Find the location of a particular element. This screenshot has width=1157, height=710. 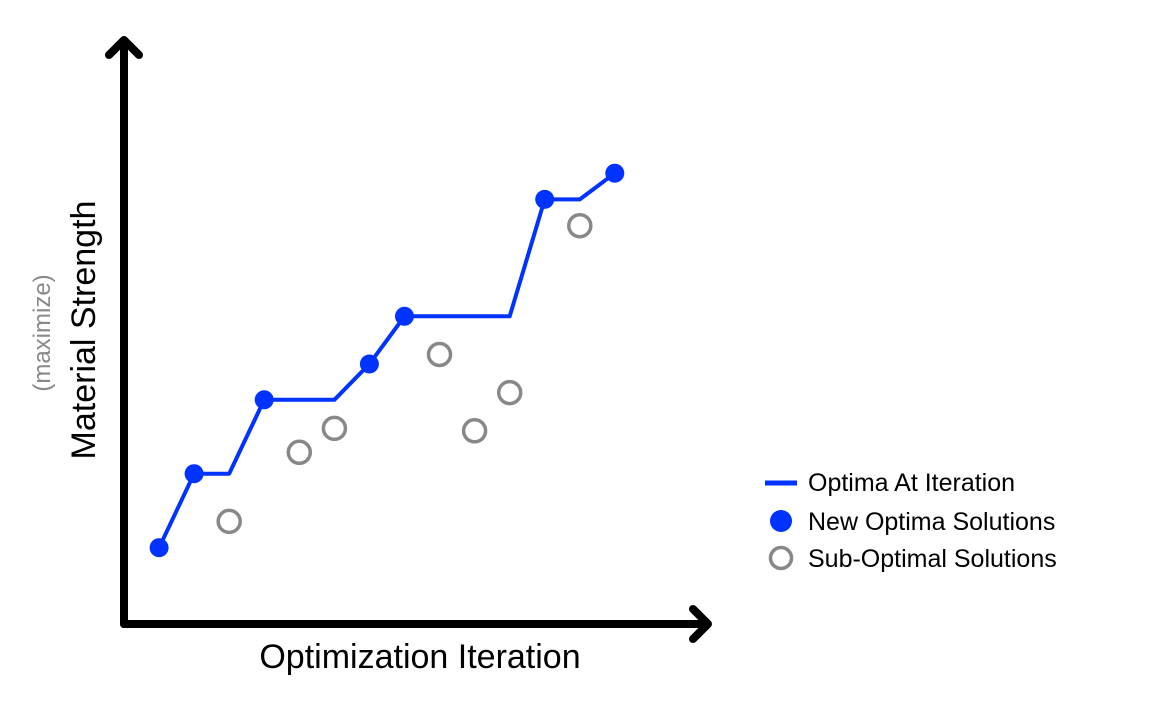

legend-open-circle-swatch is located at coordinates (781, 558).